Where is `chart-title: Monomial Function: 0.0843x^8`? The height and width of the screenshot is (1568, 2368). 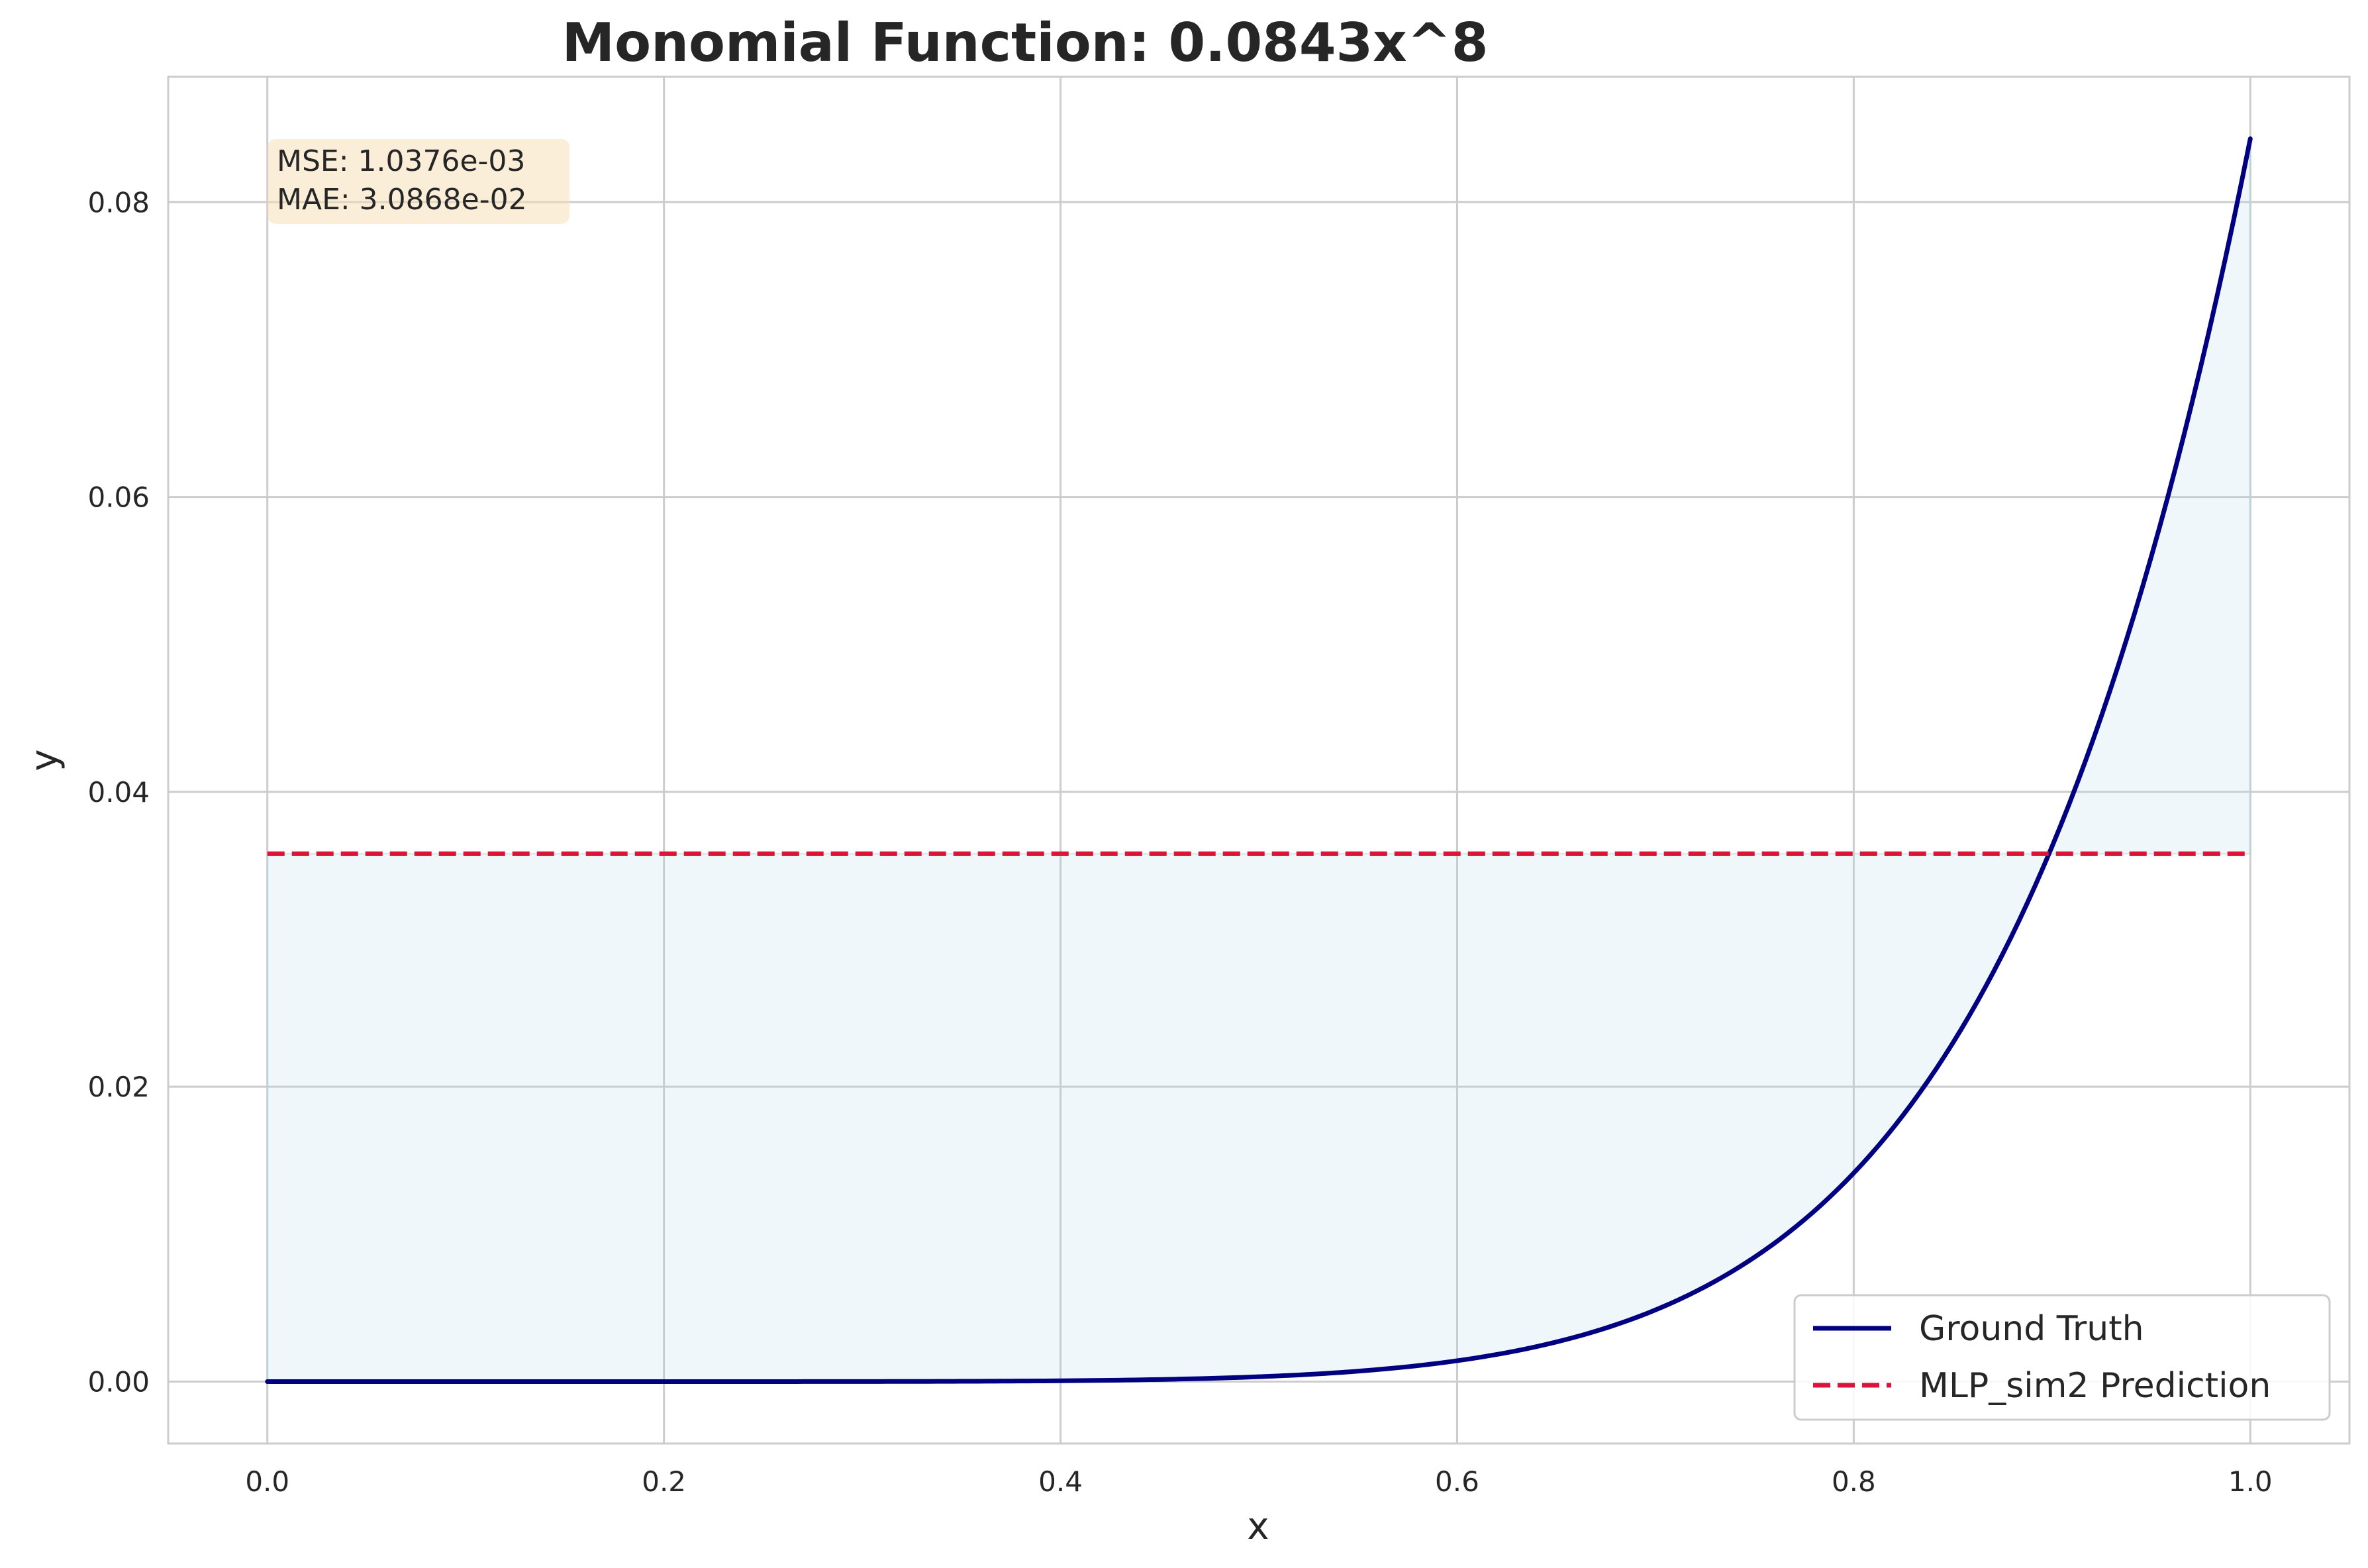 chart-title: Monomial Function: 0.0843x^8 is located at coordinates (1025, 43).